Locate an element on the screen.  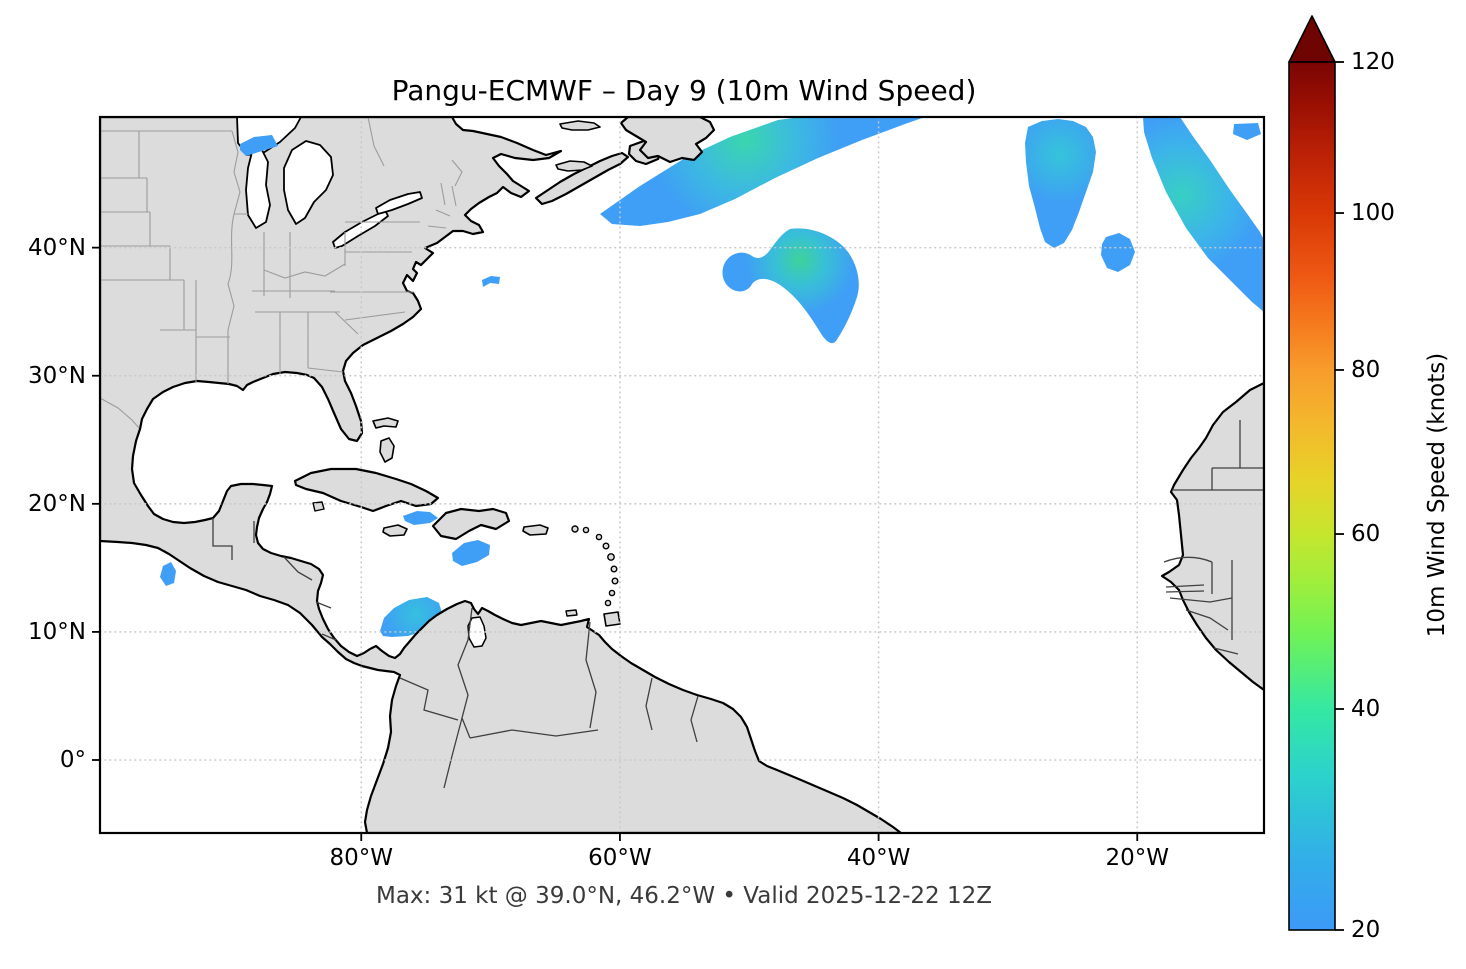
wind-blob-ne-atlantic-round is located at coordinates (1118, 252).